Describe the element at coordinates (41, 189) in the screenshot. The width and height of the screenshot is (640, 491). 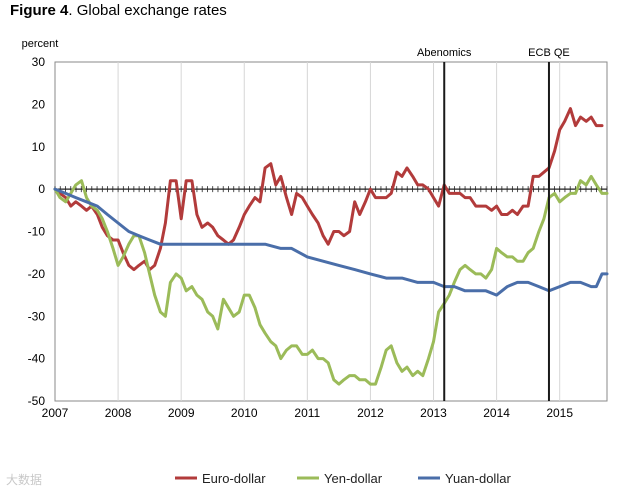
I see `y-tick-label: 0` at that location.